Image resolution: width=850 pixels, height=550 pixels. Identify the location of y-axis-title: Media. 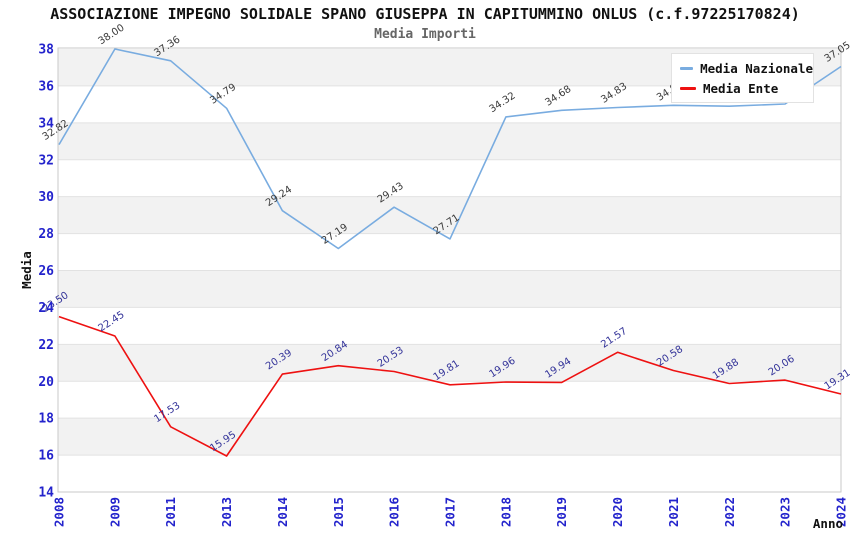
(26, 270).